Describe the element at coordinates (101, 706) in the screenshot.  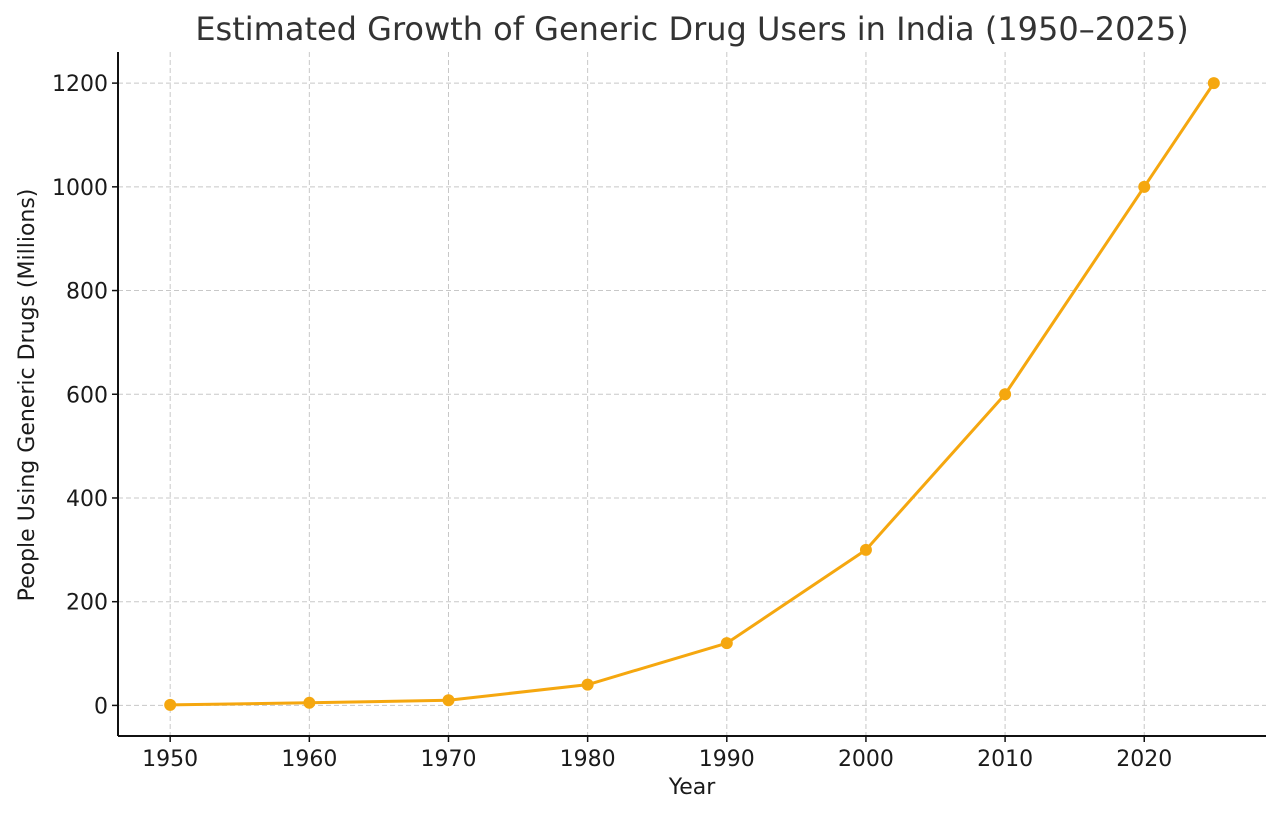
I see `y-tick-label: 0` at that location.